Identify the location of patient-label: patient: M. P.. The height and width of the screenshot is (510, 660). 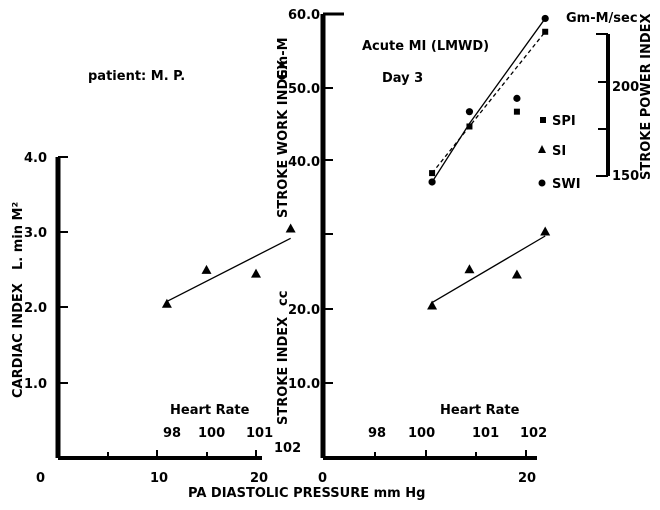
(136, 76).